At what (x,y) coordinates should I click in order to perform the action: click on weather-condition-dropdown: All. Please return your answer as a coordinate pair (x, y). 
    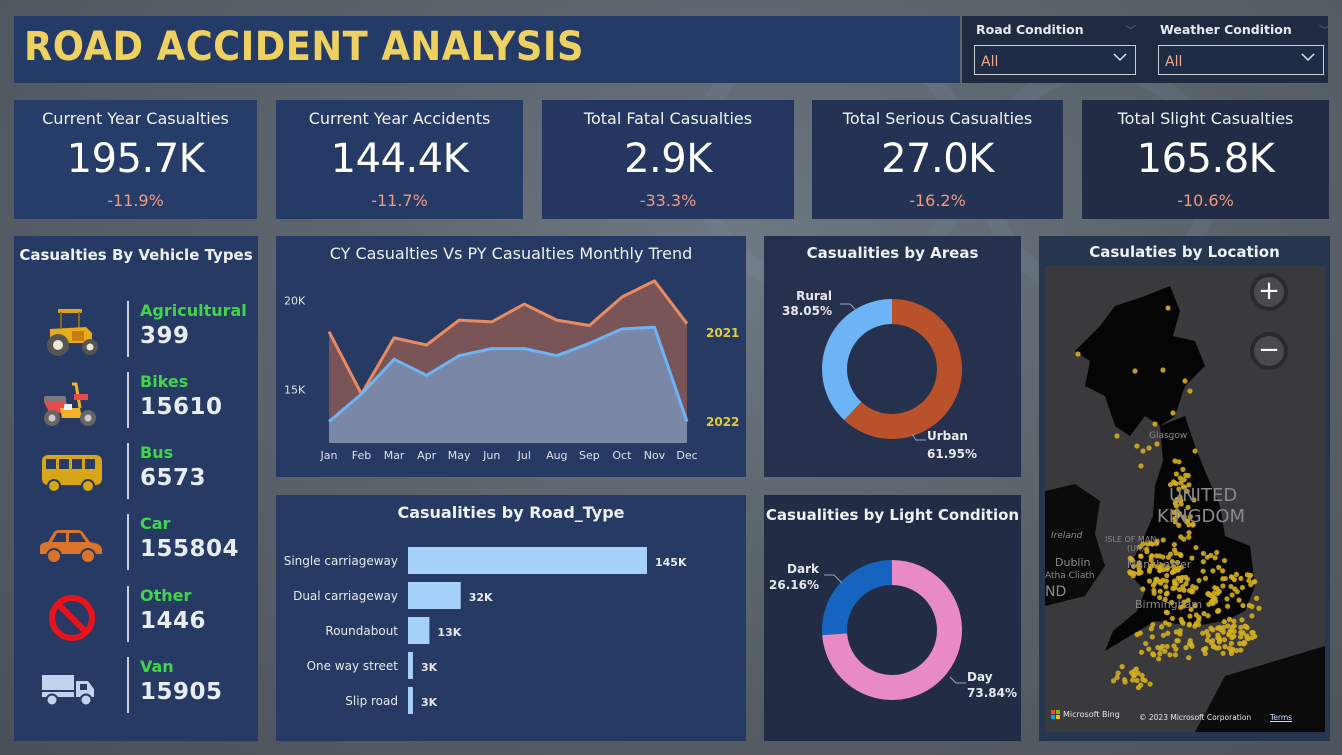
    Looking at the image, I should click on (1241, 60).